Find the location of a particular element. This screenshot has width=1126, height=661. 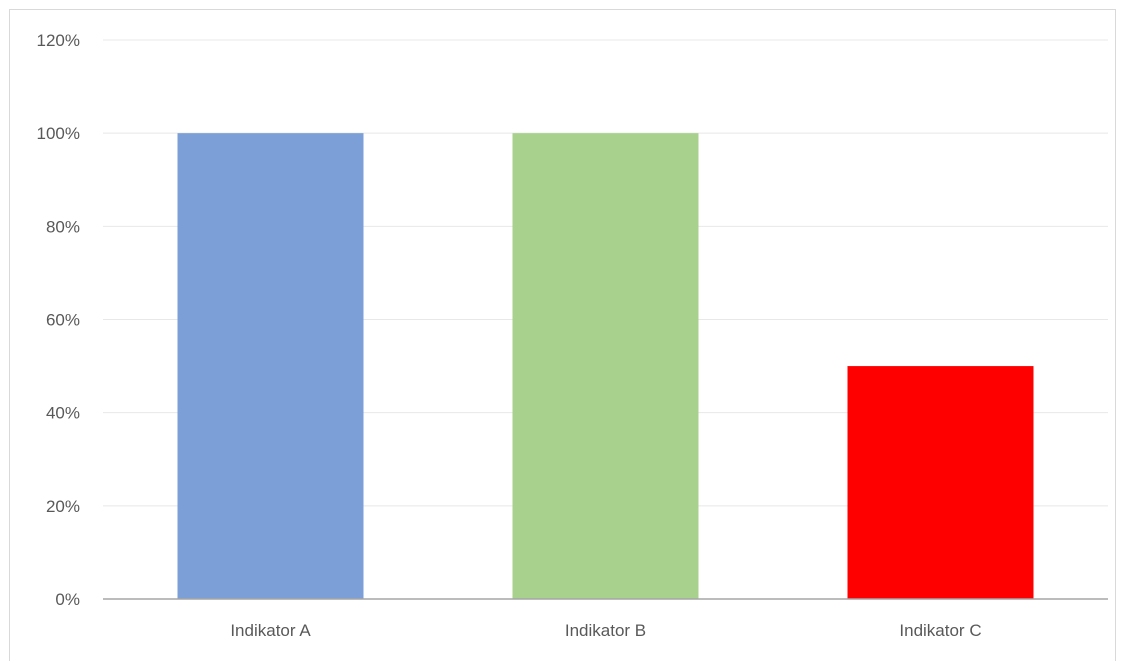

x-category-label: Indikator A is located at coordinates (270, 630).